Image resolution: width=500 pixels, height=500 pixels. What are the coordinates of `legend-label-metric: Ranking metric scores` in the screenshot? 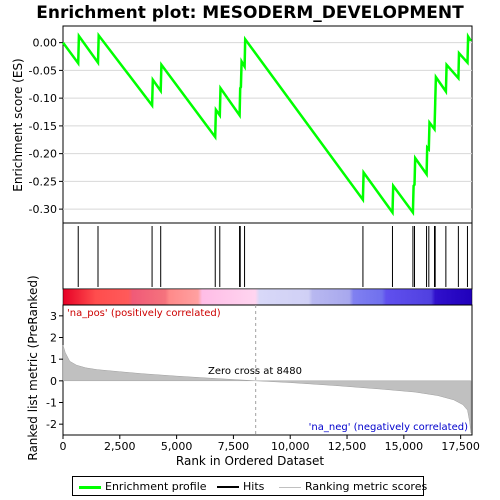 It's located at (366, 486).